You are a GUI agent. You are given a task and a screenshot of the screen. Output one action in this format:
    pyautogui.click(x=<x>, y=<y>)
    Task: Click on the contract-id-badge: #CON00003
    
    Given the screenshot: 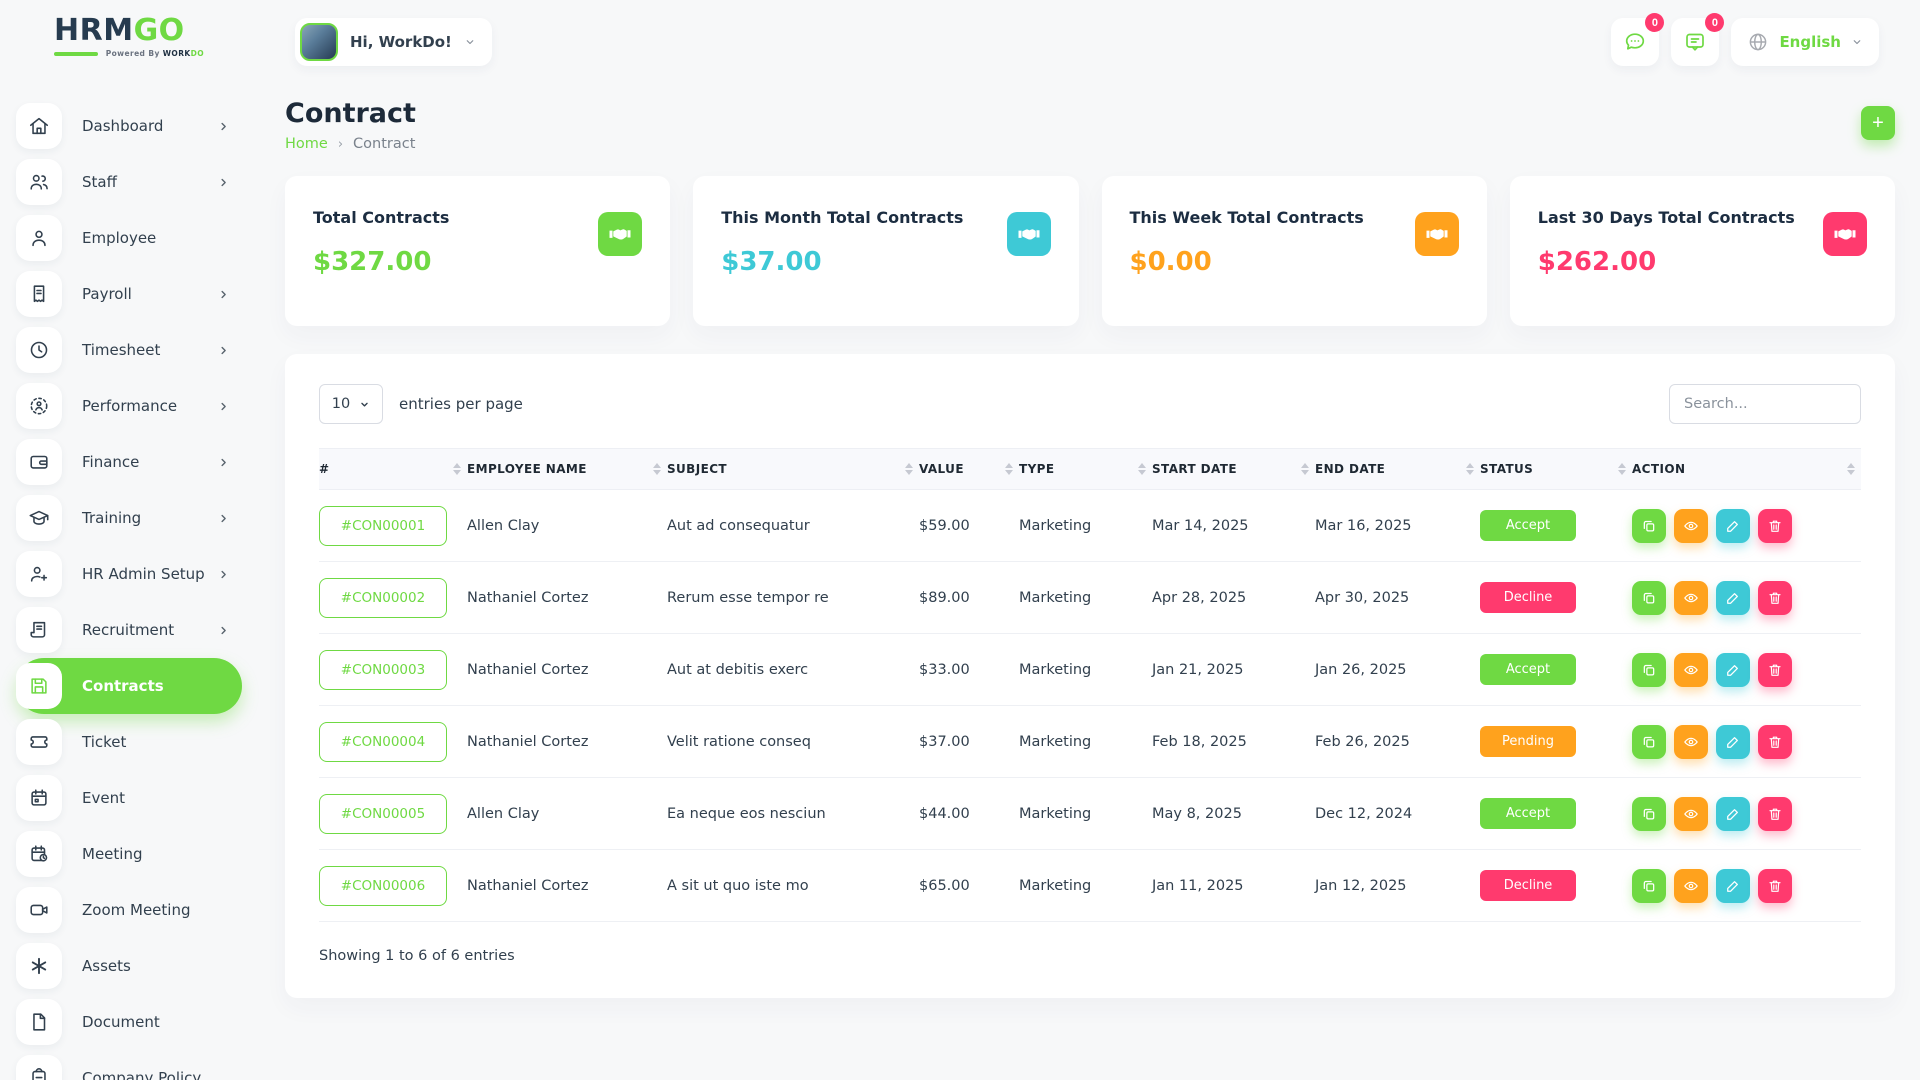 What is the action you would take?
    pyautogui.click(x=383, y=669)
    